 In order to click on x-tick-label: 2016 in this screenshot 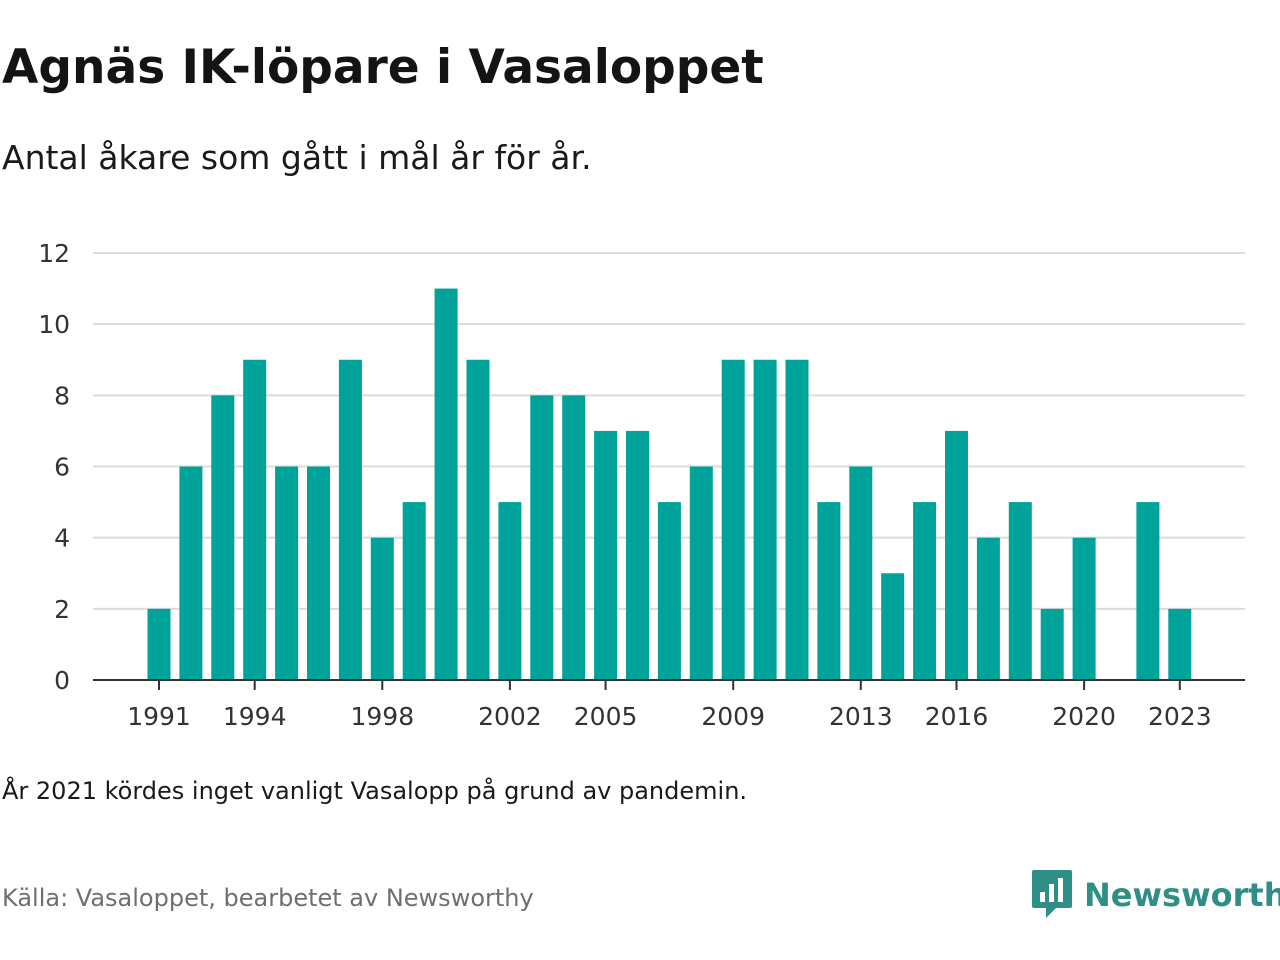, I will do `click(957, 716)`.